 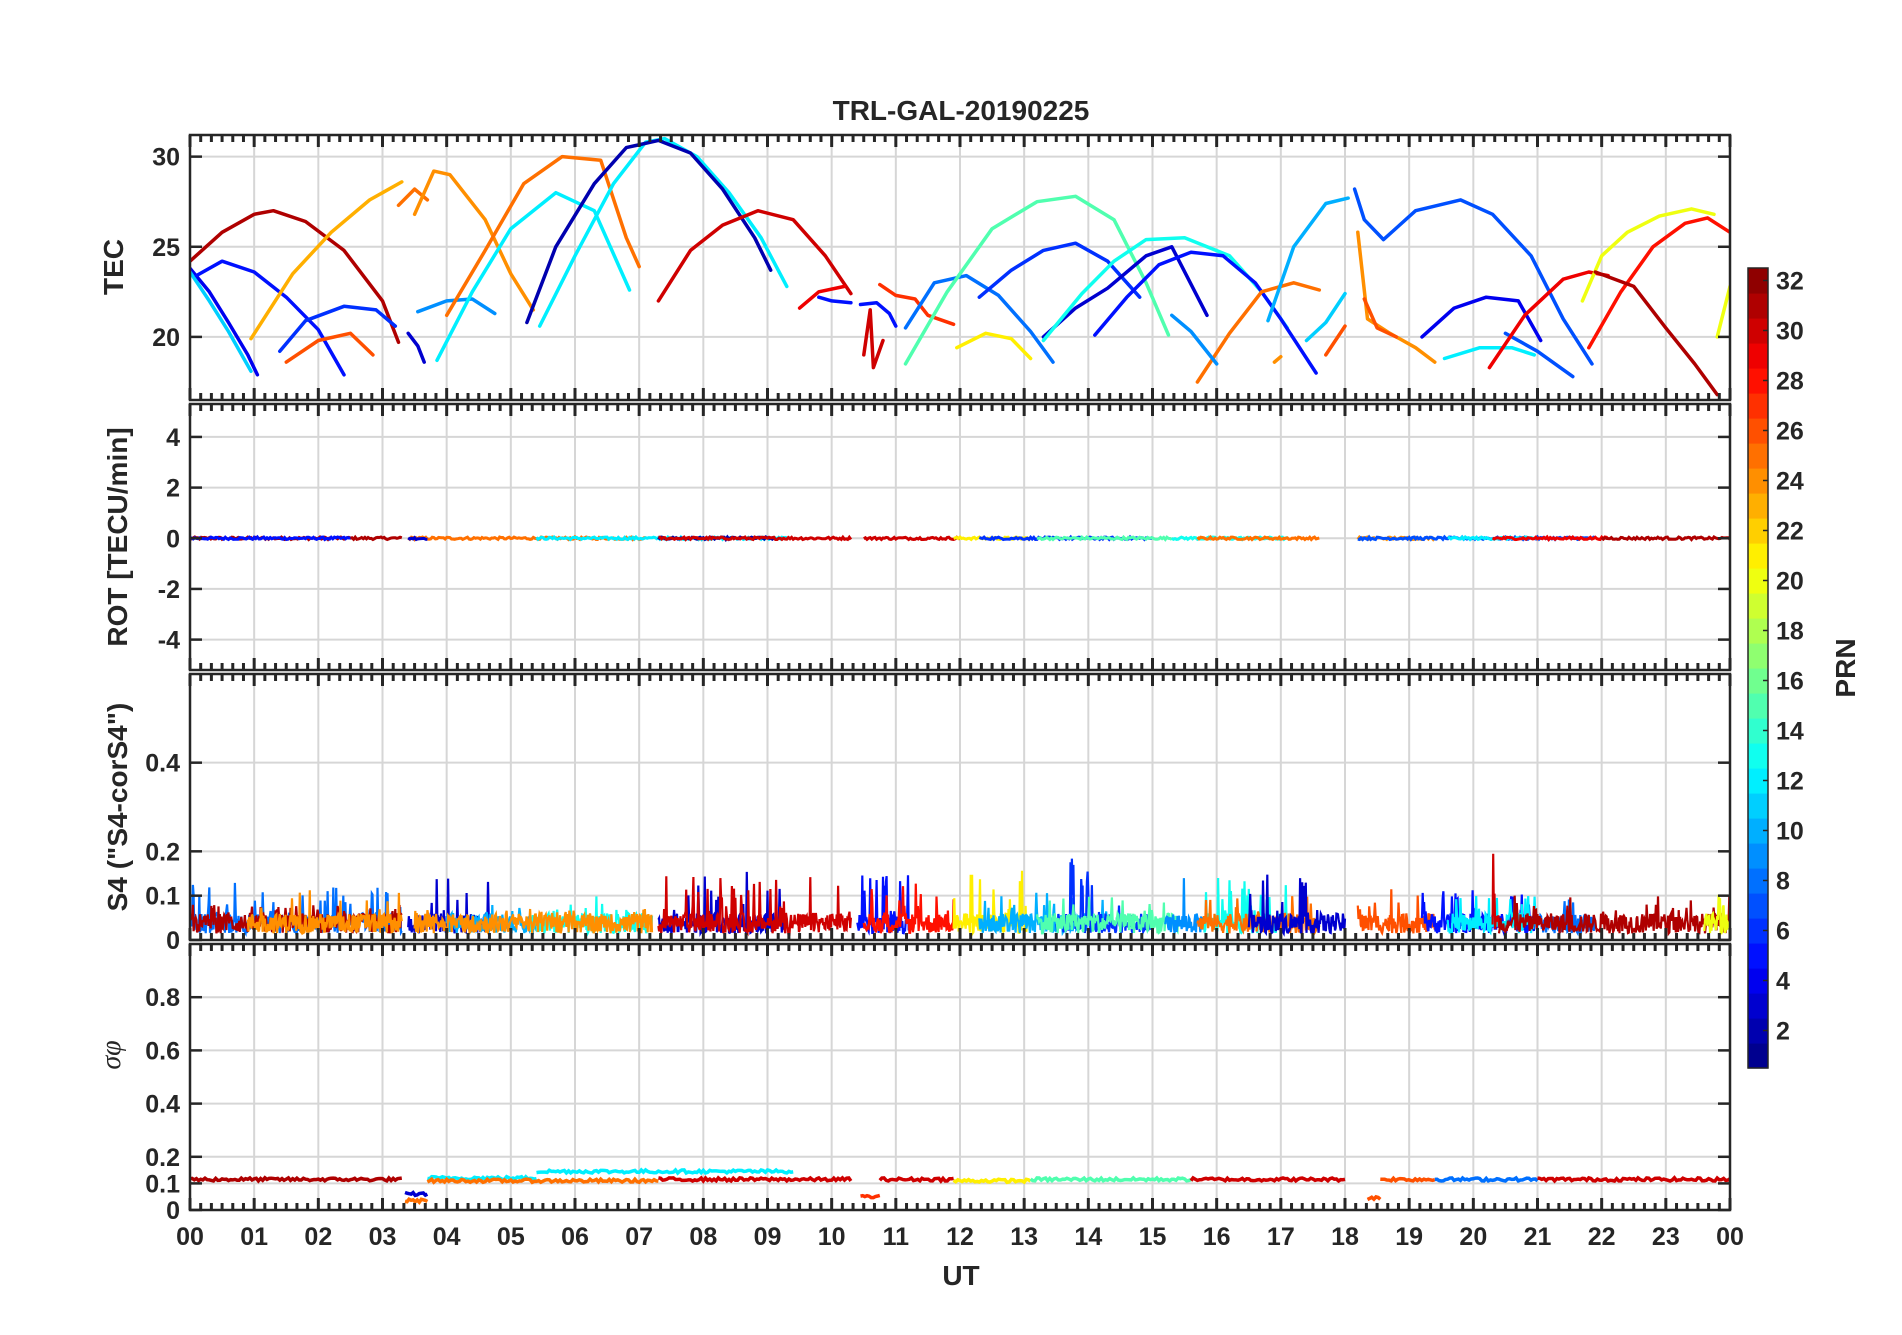 What do you see at coordinates (169, 590) in the screenshot?
I see `y-tick-label: -2` at bounding box center [169, 590].